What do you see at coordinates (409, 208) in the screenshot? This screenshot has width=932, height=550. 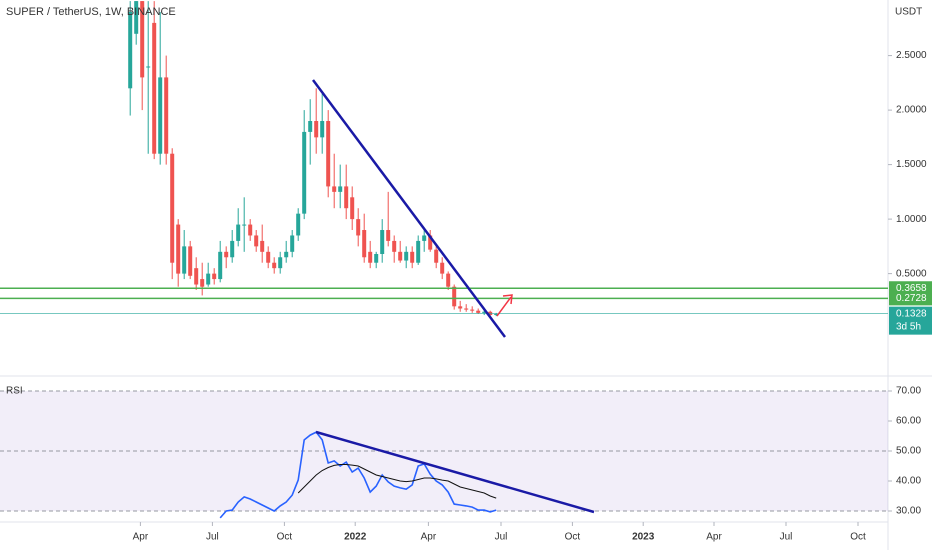 I see `trendline` at bounding box center [409, 208].